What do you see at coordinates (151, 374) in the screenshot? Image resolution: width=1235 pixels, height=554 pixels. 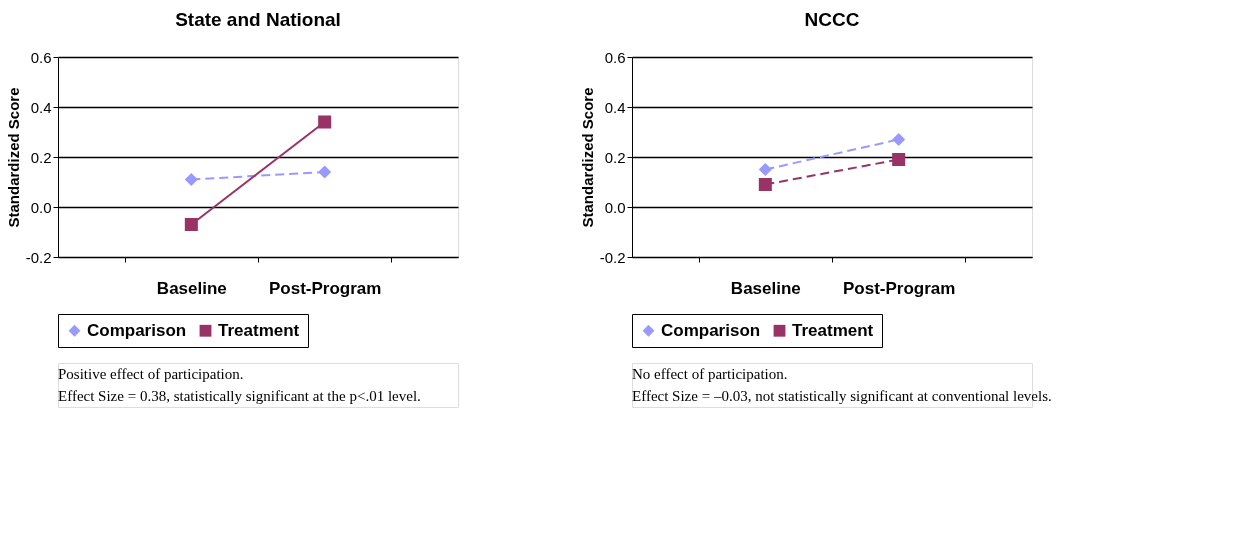 I see `text: Positive effect of participation.` at bounding box center [151, 374].